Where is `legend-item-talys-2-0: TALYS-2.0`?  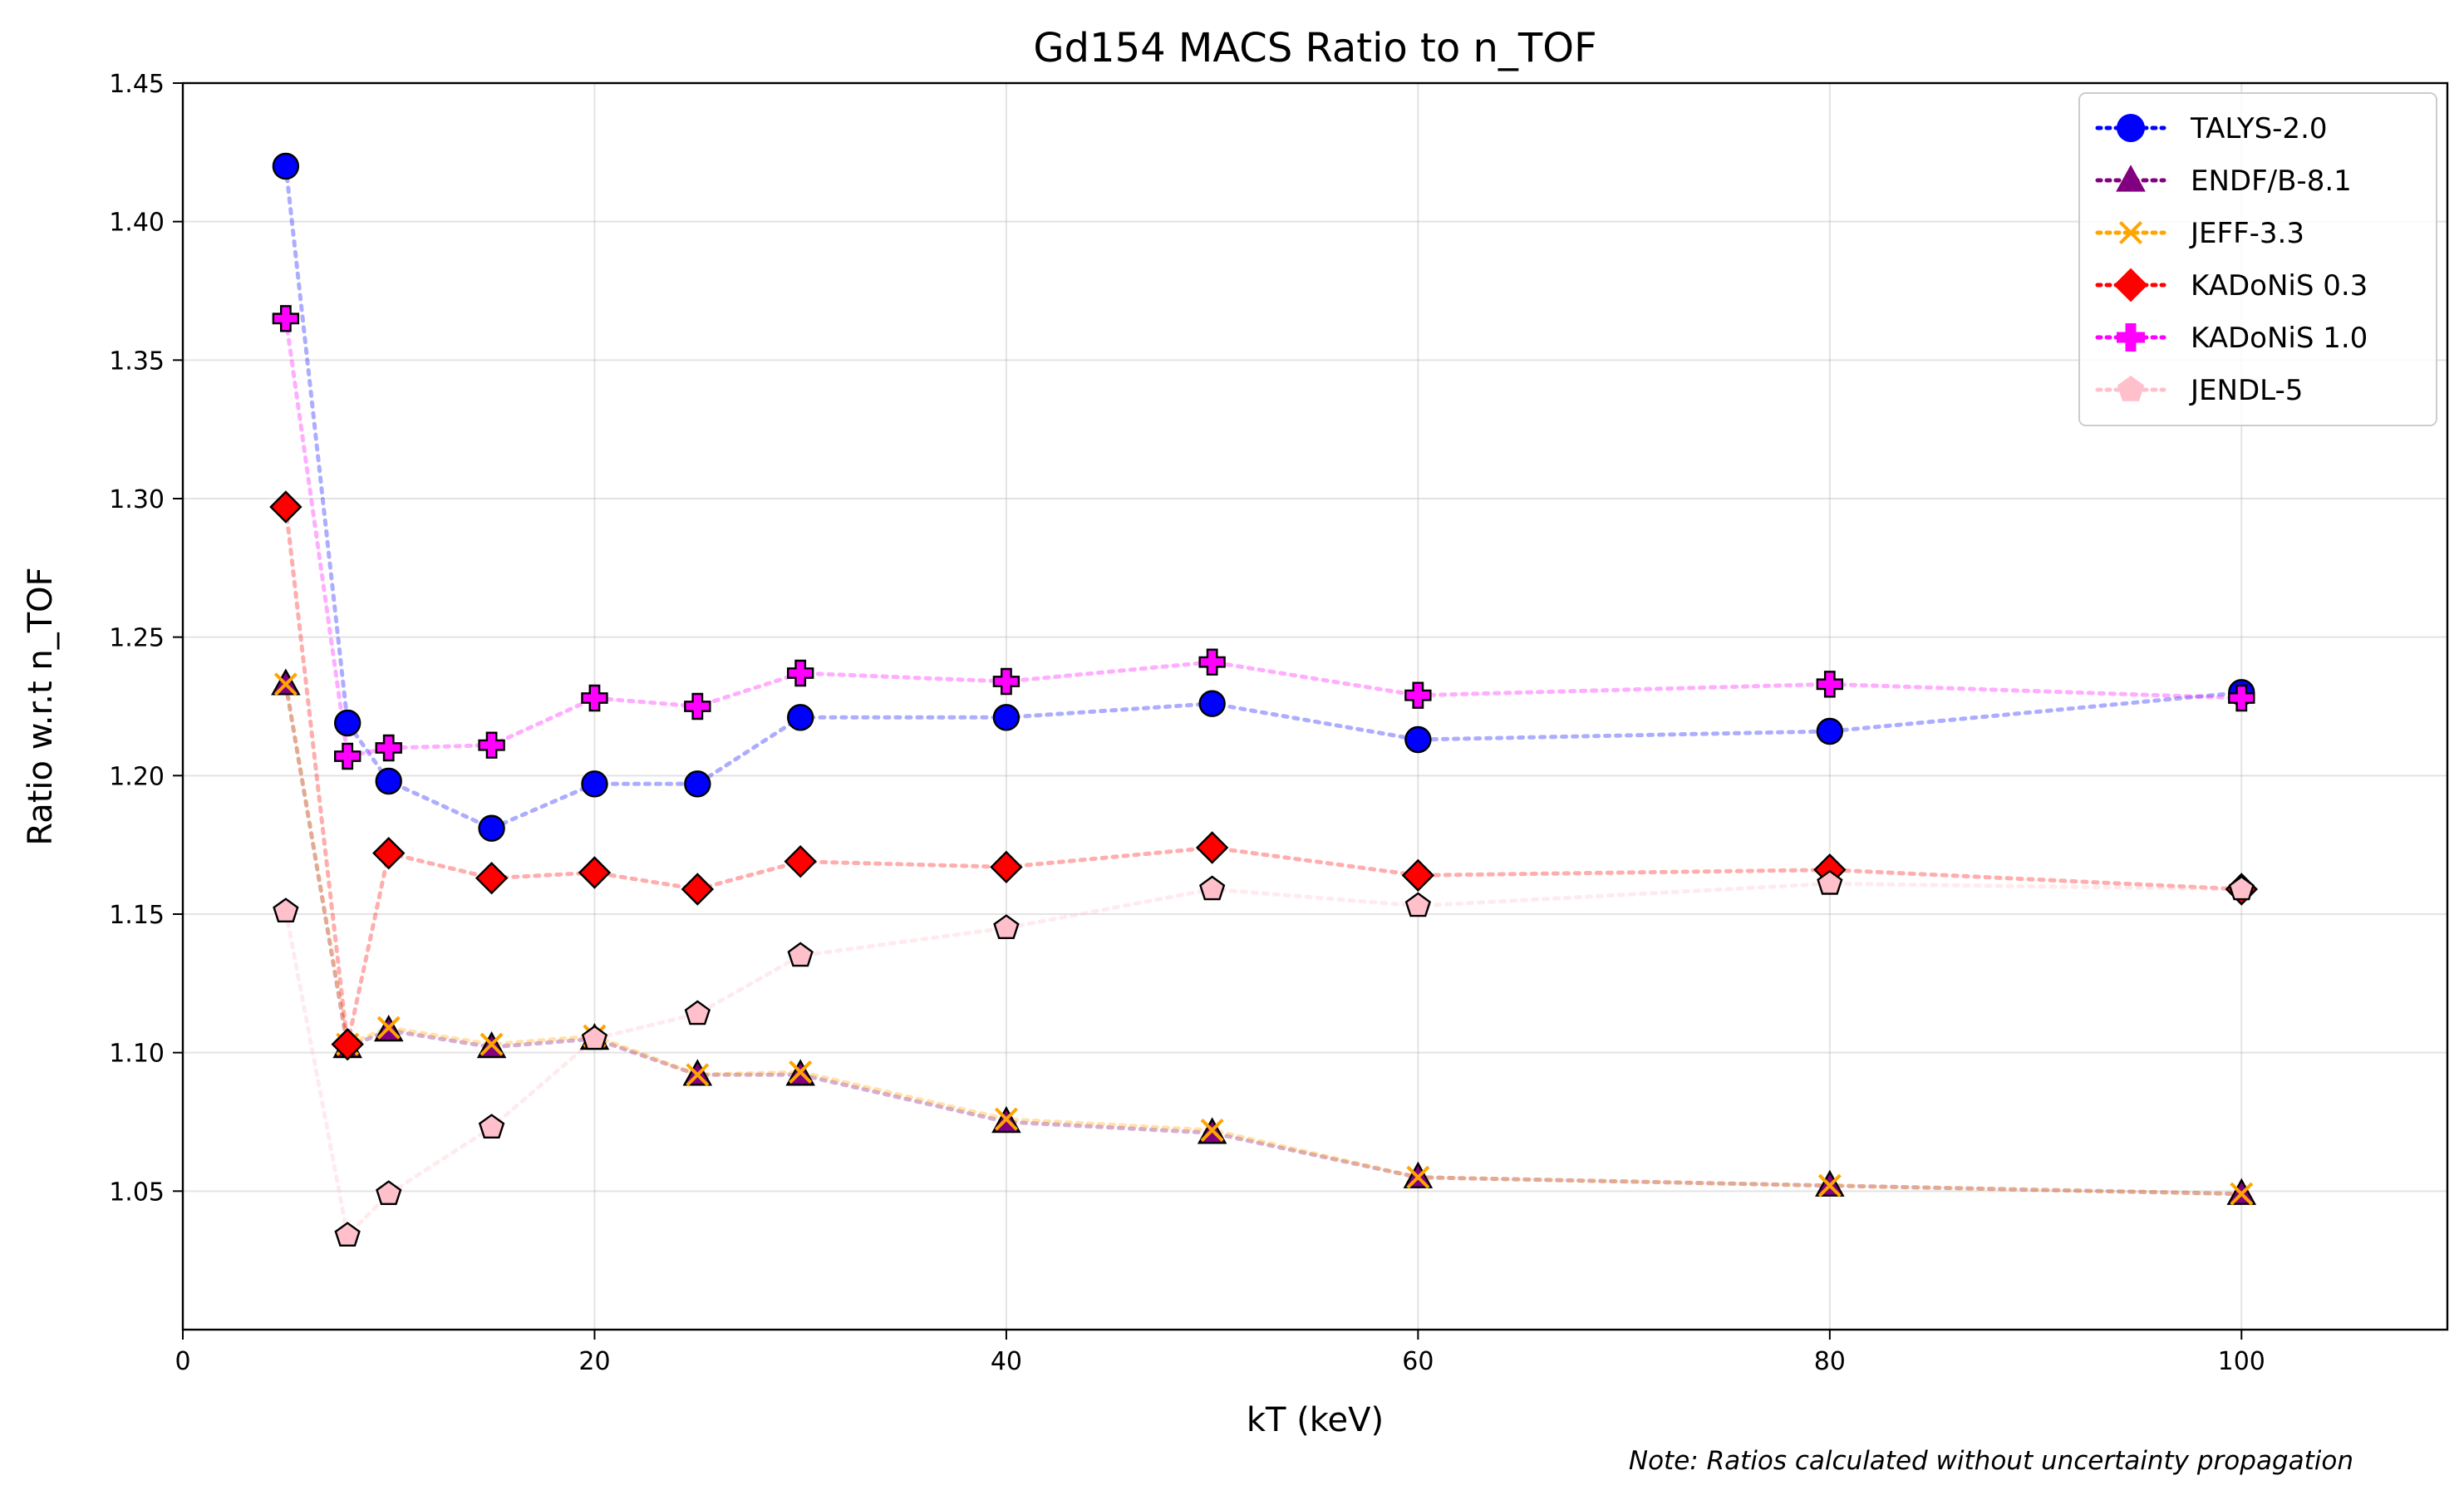 legend-item-talys-2-0: TALYS-2.0 is located at coordinates (2211, 128).